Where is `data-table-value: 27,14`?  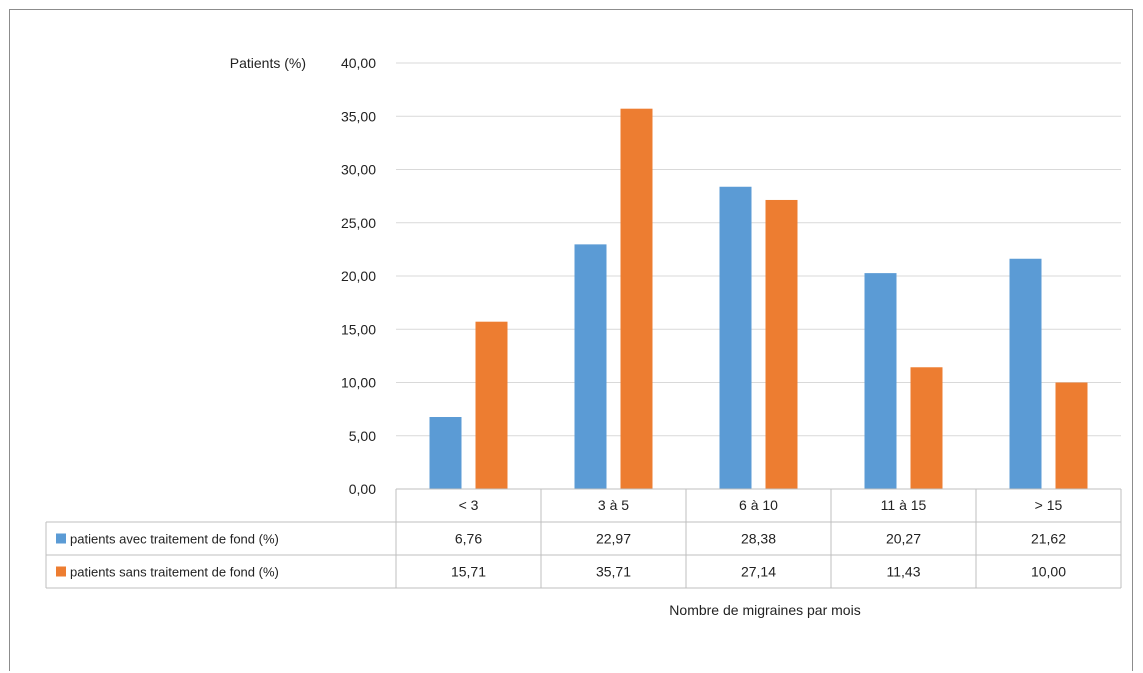
data-table-value: 27,14 is located at coordinates (758, 572).